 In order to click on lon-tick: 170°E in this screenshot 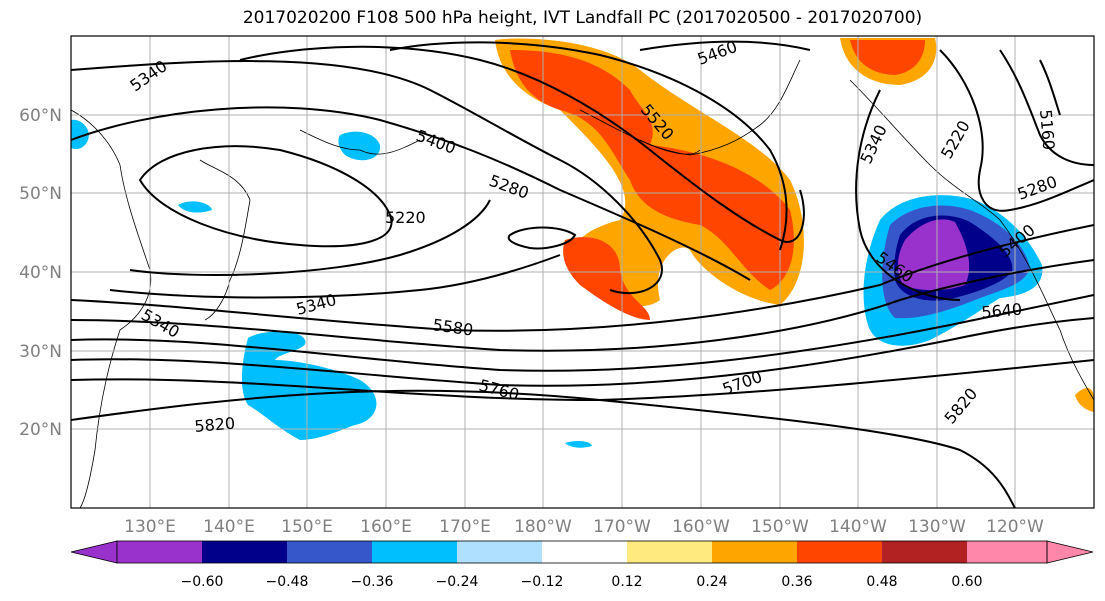, I will do `click(465, 527)`.